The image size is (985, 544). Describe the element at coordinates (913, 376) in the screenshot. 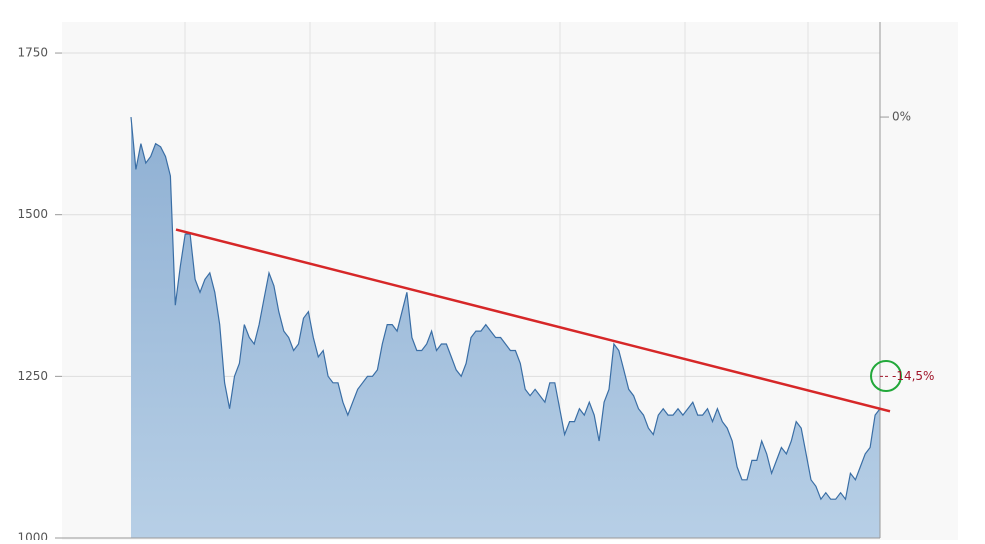

I see `right-label: -14,5%` at that location.